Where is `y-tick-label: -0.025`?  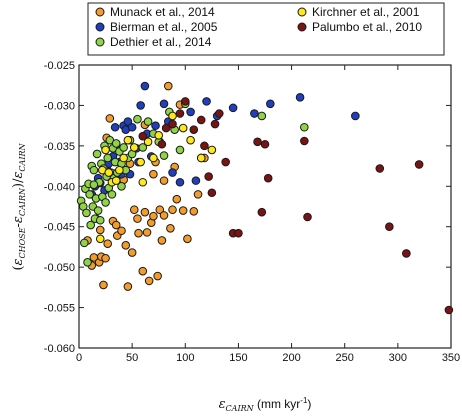
y-tick-label: -0.025 is located at coordinates (59, 66).